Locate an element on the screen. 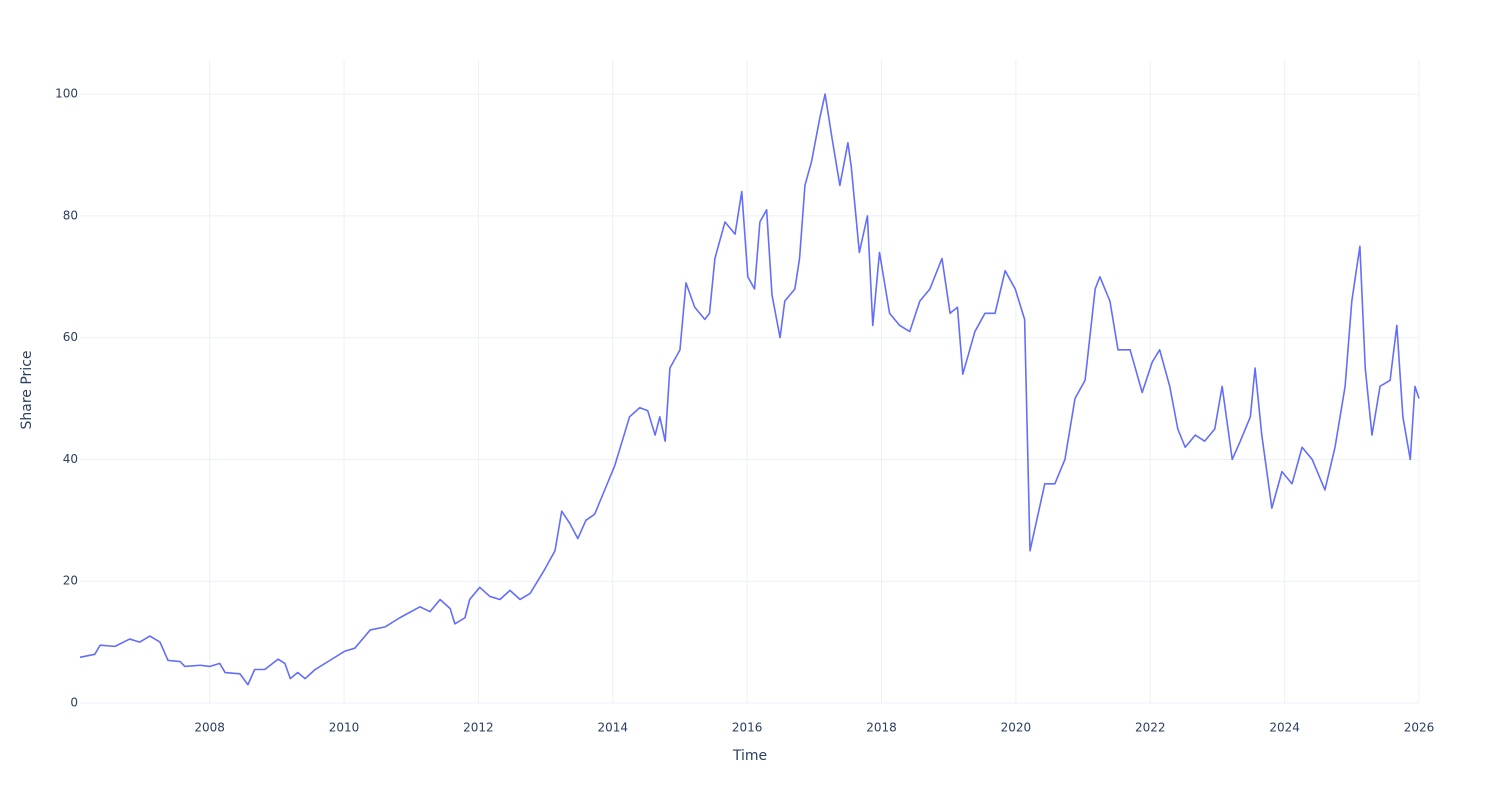  x-tick-label: 2026 is located at coordinates (1419, 728).